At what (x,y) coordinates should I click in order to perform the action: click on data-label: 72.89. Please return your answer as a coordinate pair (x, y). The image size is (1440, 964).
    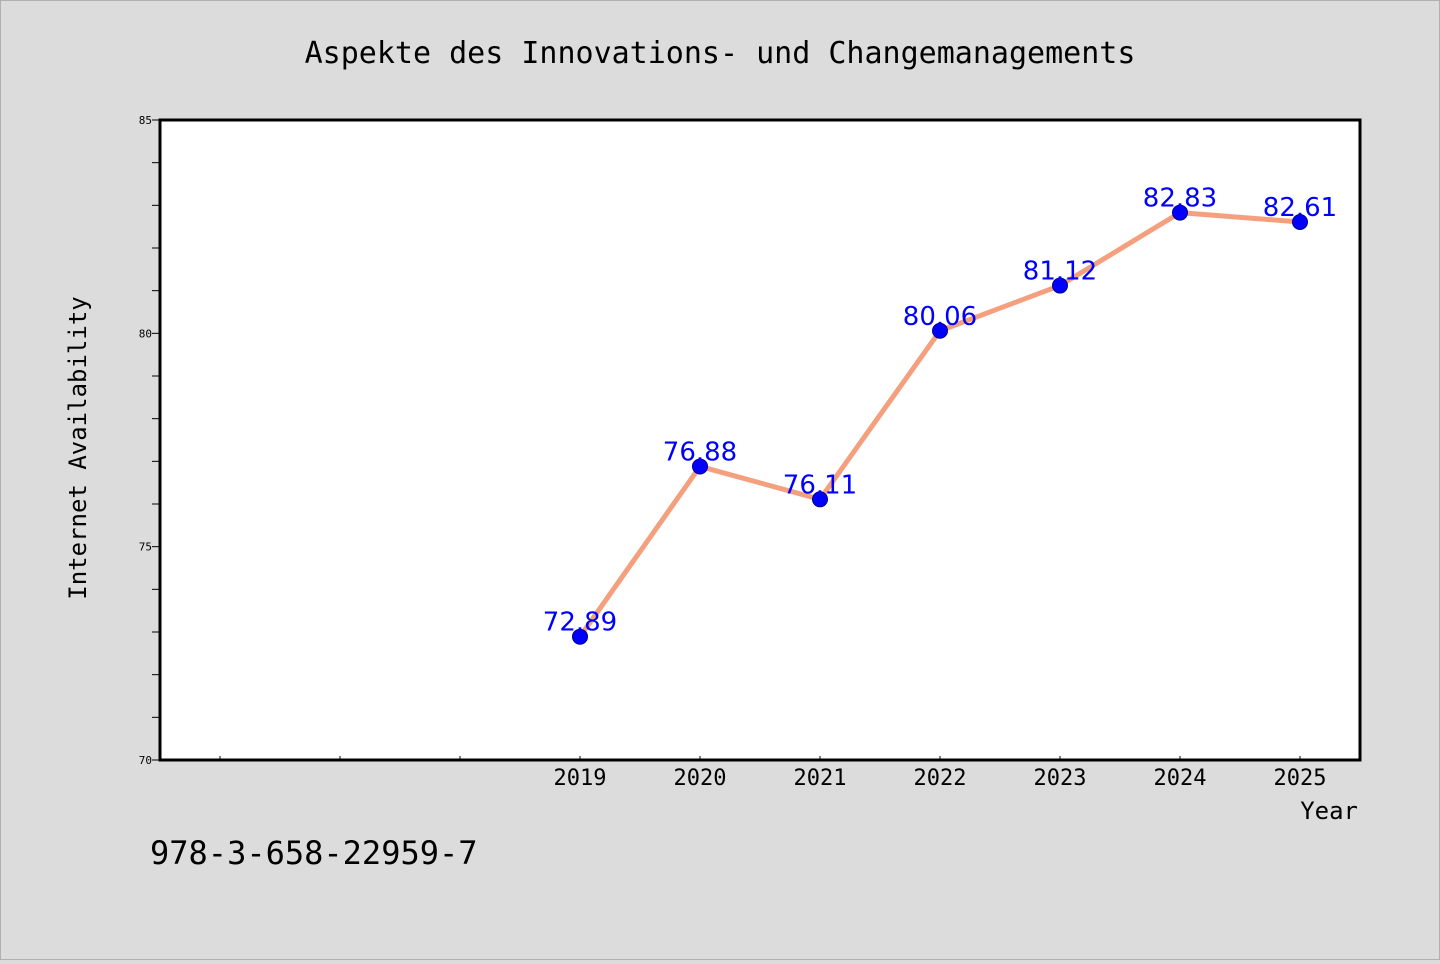
    Looking at the image, I should click on (580, 623).